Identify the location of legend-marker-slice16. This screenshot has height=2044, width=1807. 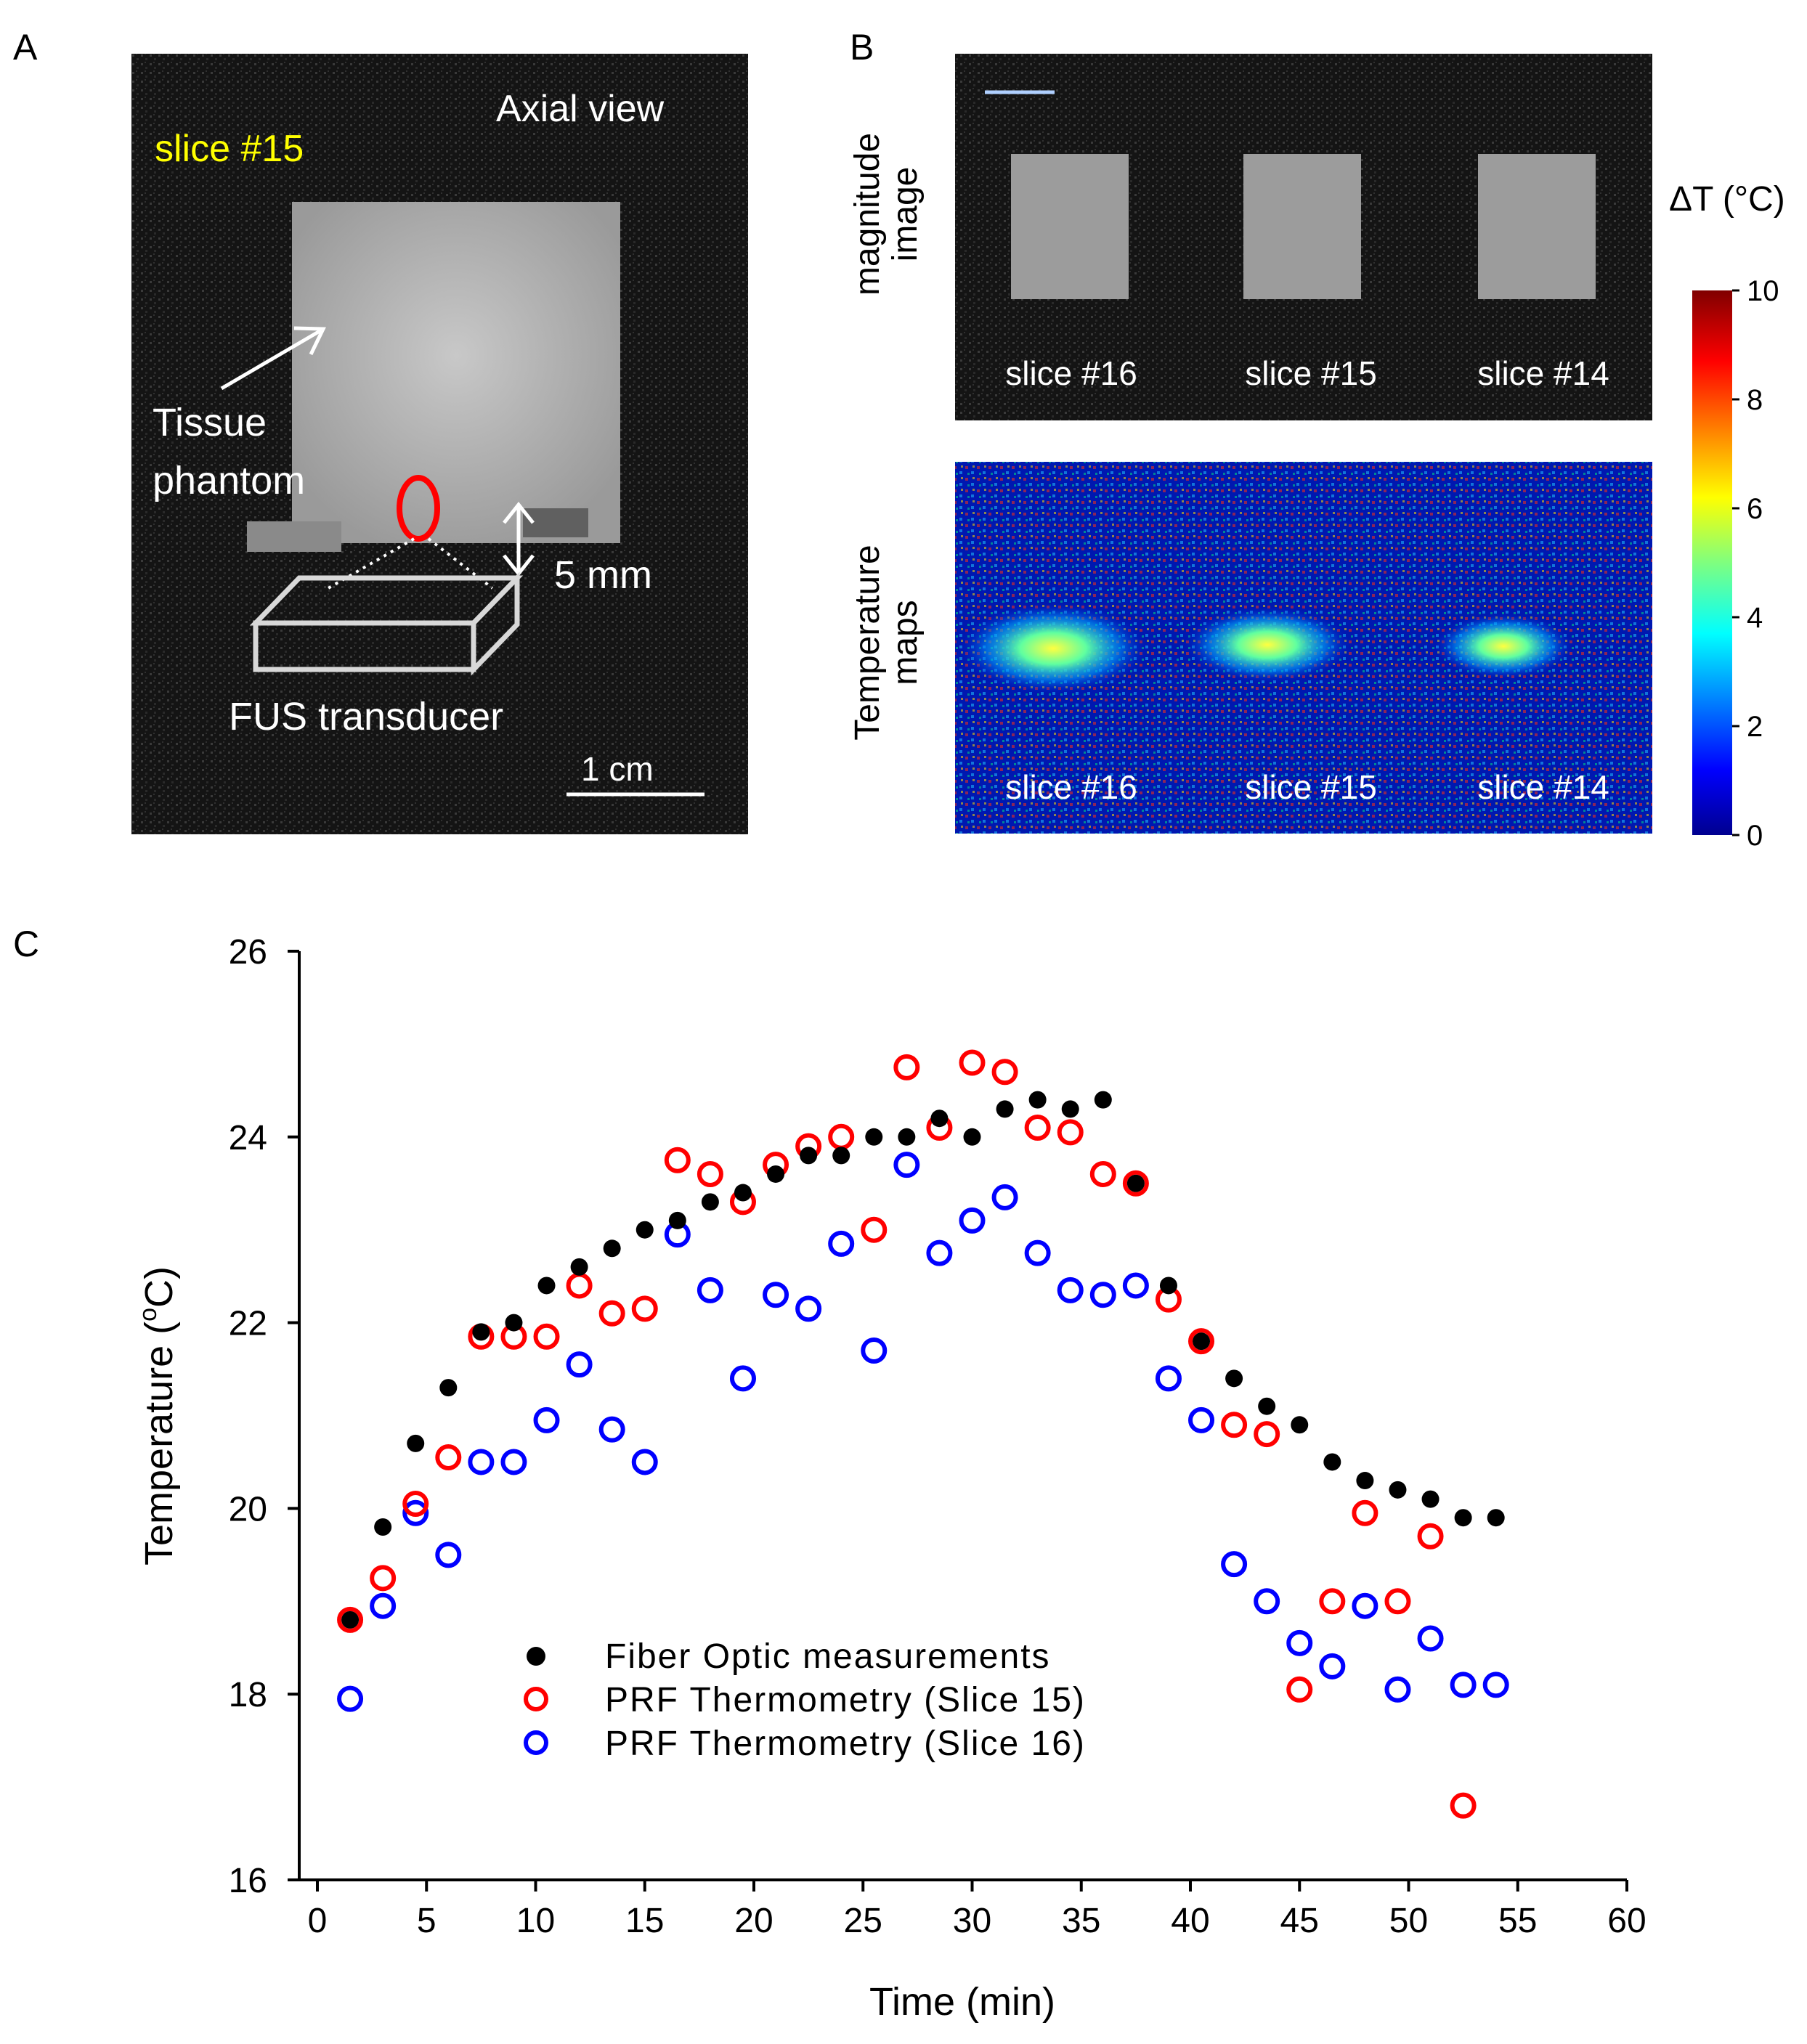
(536, 1742).